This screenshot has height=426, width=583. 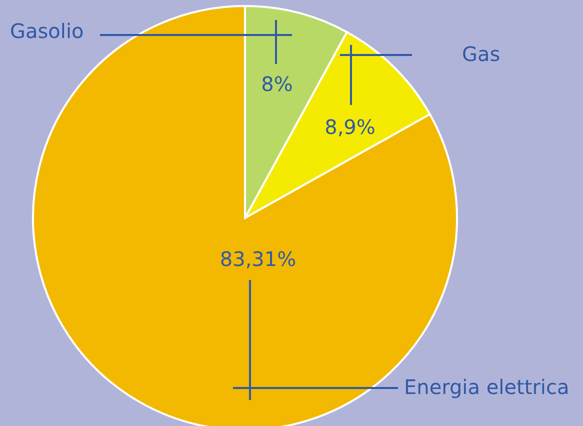 What do you see at coordinates (258, 259) in the screenshot?
I see `data-label: 83,31%` at bounding box center [258, 259].